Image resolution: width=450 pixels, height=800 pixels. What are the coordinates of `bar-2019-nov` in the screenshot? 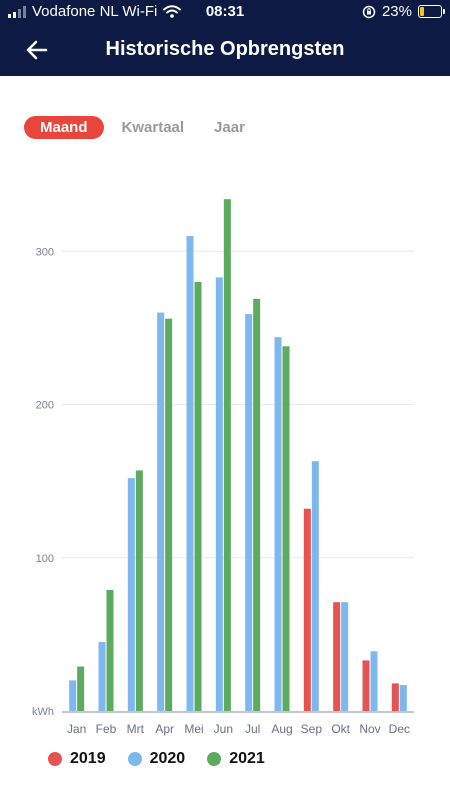 It's located at (366, 685).